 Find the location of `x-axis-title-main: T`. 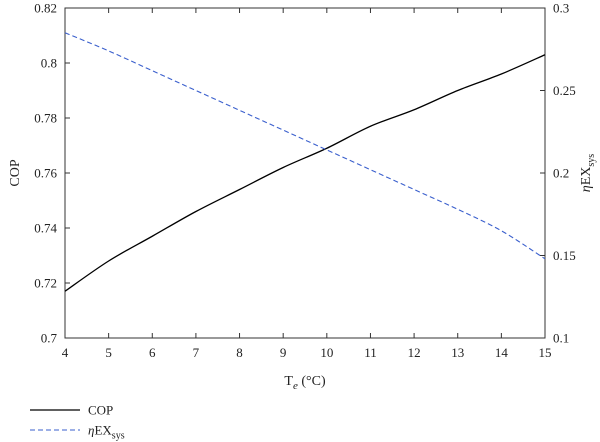

x-axis-title-main: T is located at coordinates (288, 381).